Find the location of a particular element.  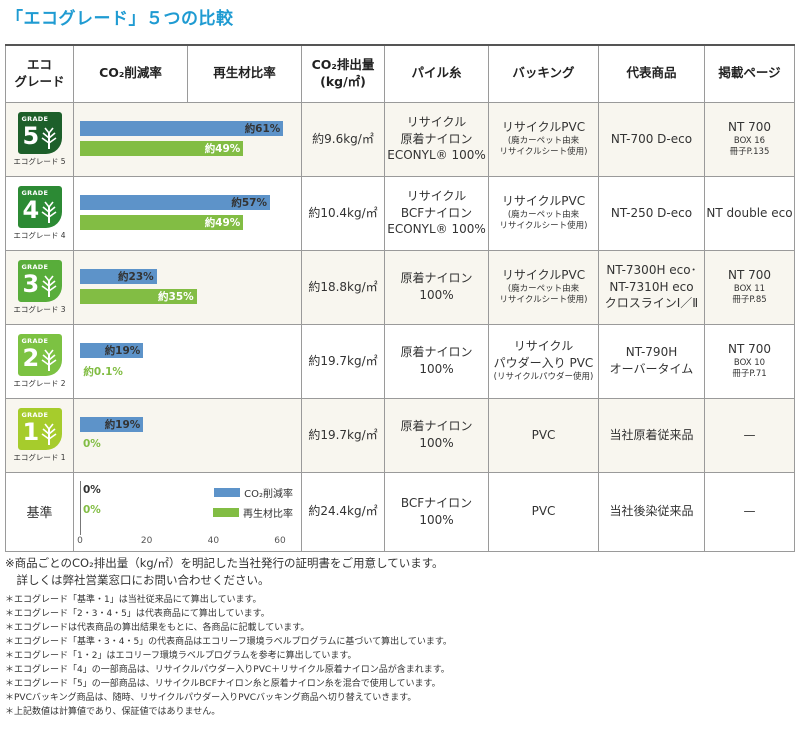

co2-emission-cell: 約9.6kg/㎡ is located at coordinates (343, 139).